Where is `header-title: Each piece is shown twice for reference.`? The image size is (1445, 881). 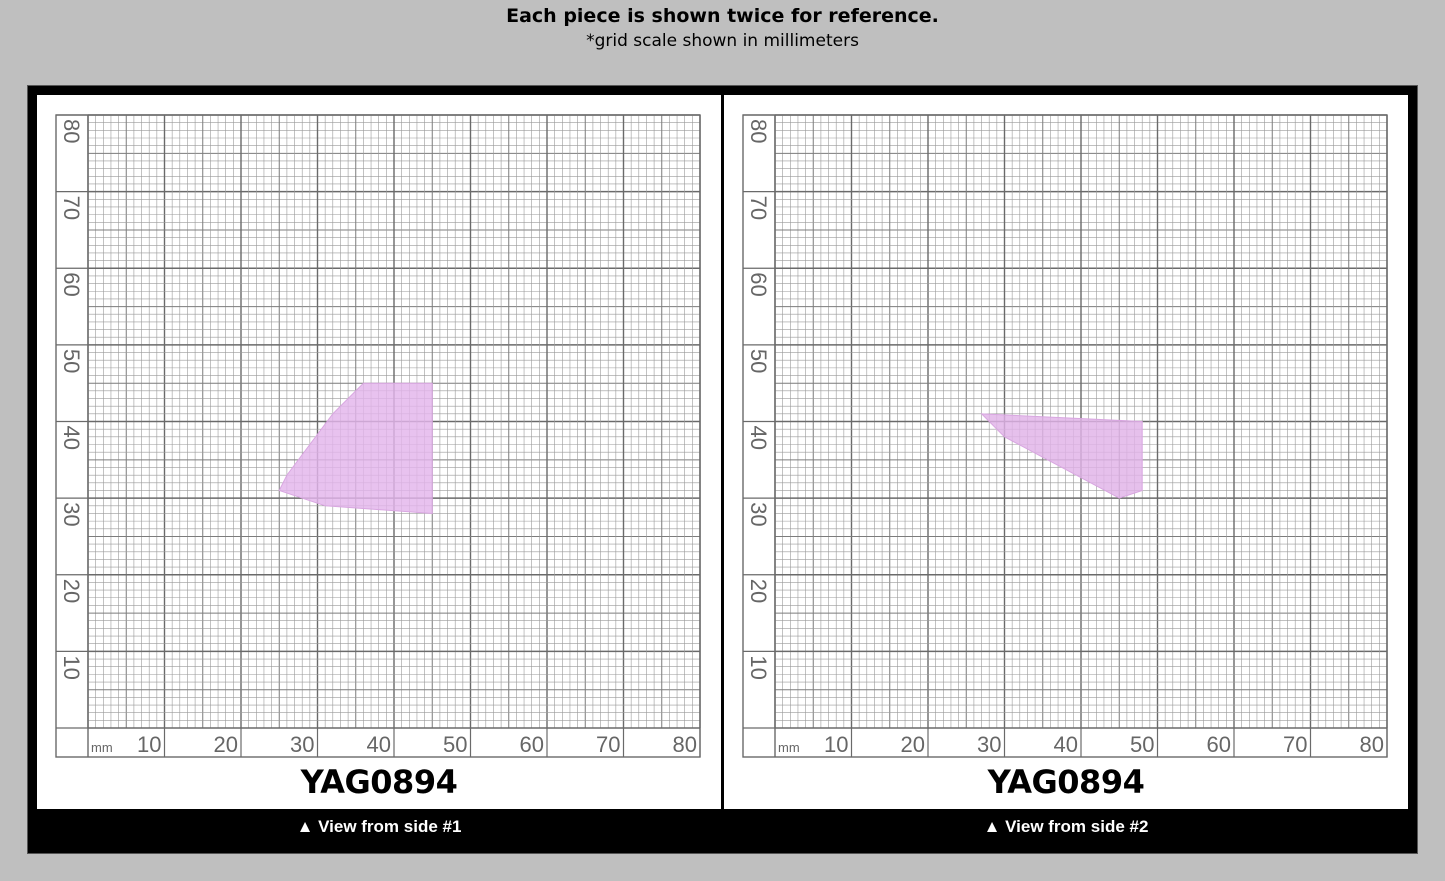 header-title: Each piece is shown twice for reference. is located at coordinates (722, 16).